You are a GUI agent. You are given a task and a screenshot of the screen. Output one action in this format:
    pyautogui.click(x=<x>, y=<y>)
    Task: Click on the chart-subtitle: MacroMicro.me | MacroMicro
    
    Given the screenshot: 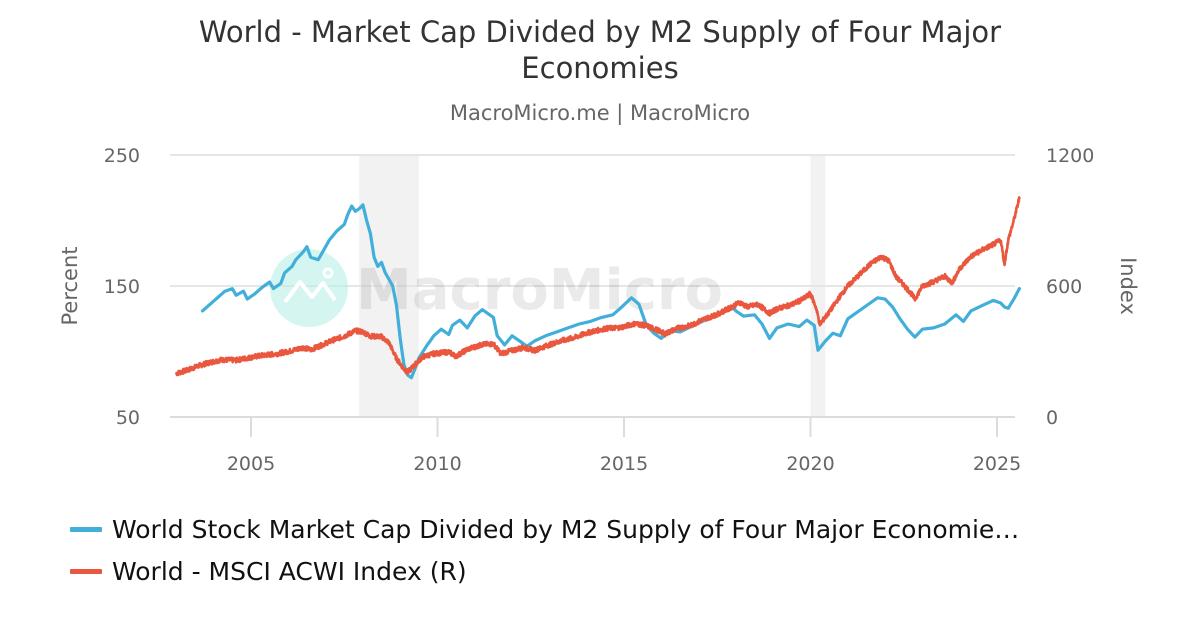 What is the action you would take?
    pyautogui.click(x=600, y=113)
    